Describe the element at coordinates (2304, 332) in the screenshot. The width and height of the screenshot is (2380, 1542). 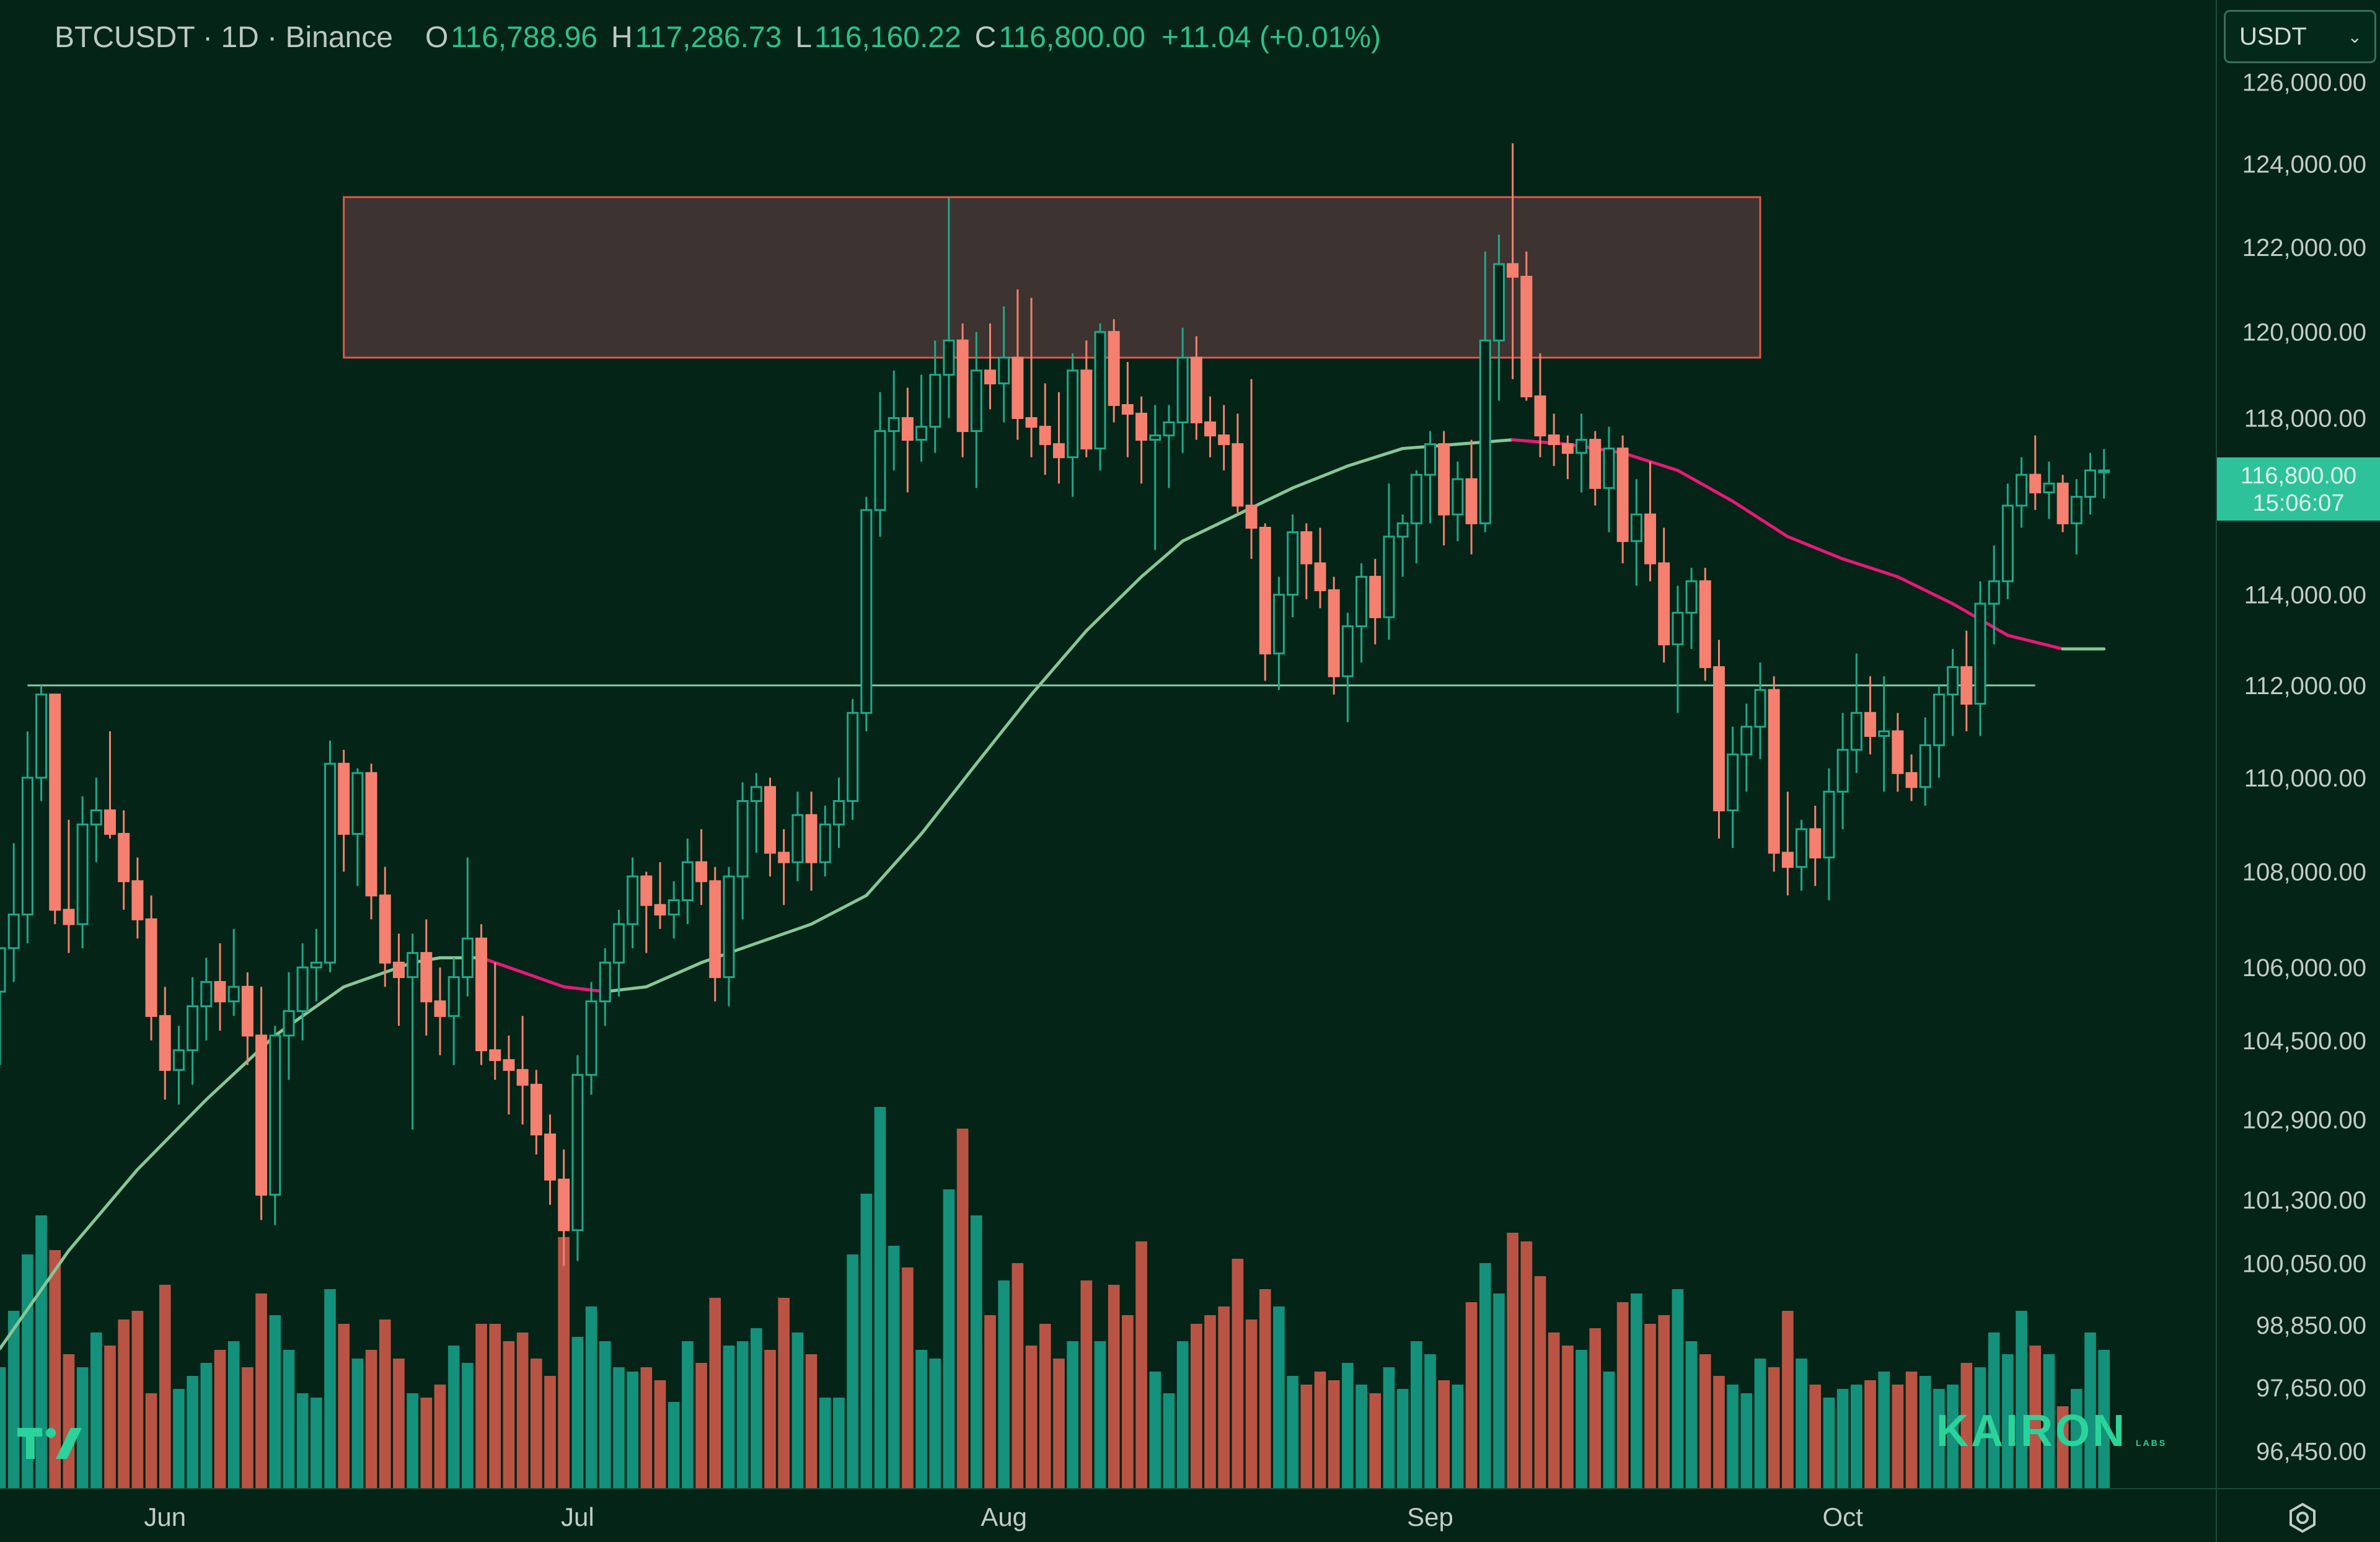
I see `y-axis-label: 120,000.00` at that location.